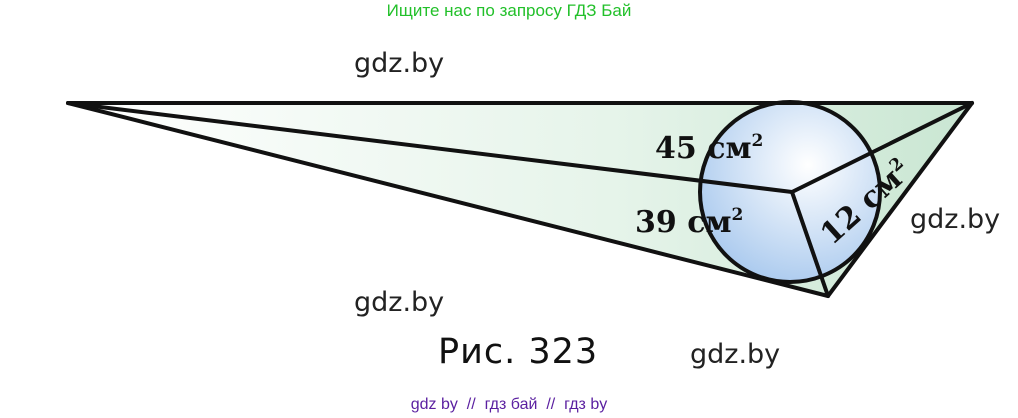  Describe the element at coordinates (518, 352) in the screenshot. I see `figure-caption: Рис. 323` at that location.